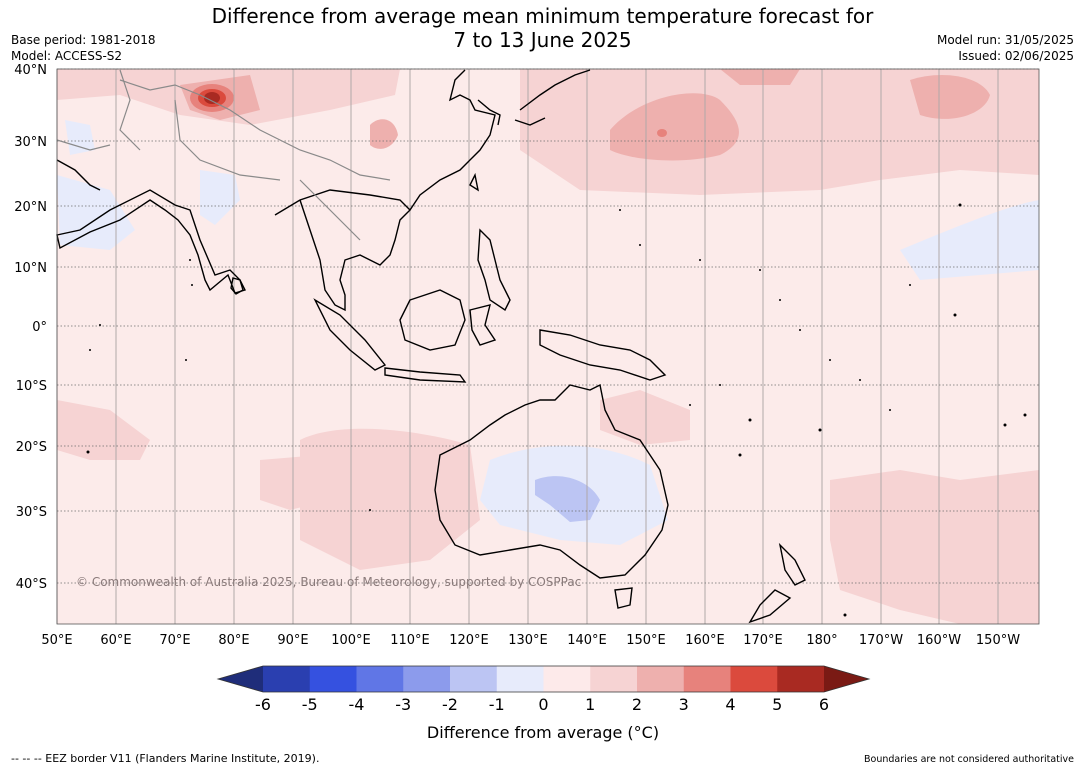 The image size is (1085, 770). What do you see at coordinates (240, 679) in the screenshot?
I see `colorbar-extend-low` at bounding box center [240, 679].